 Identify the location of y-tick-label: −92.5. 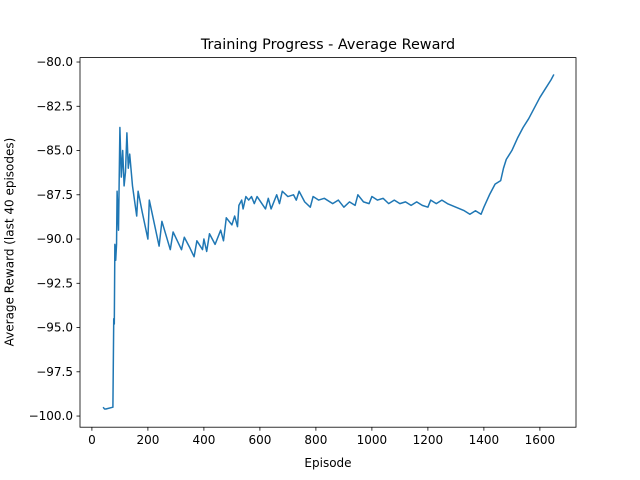
(54, 283).